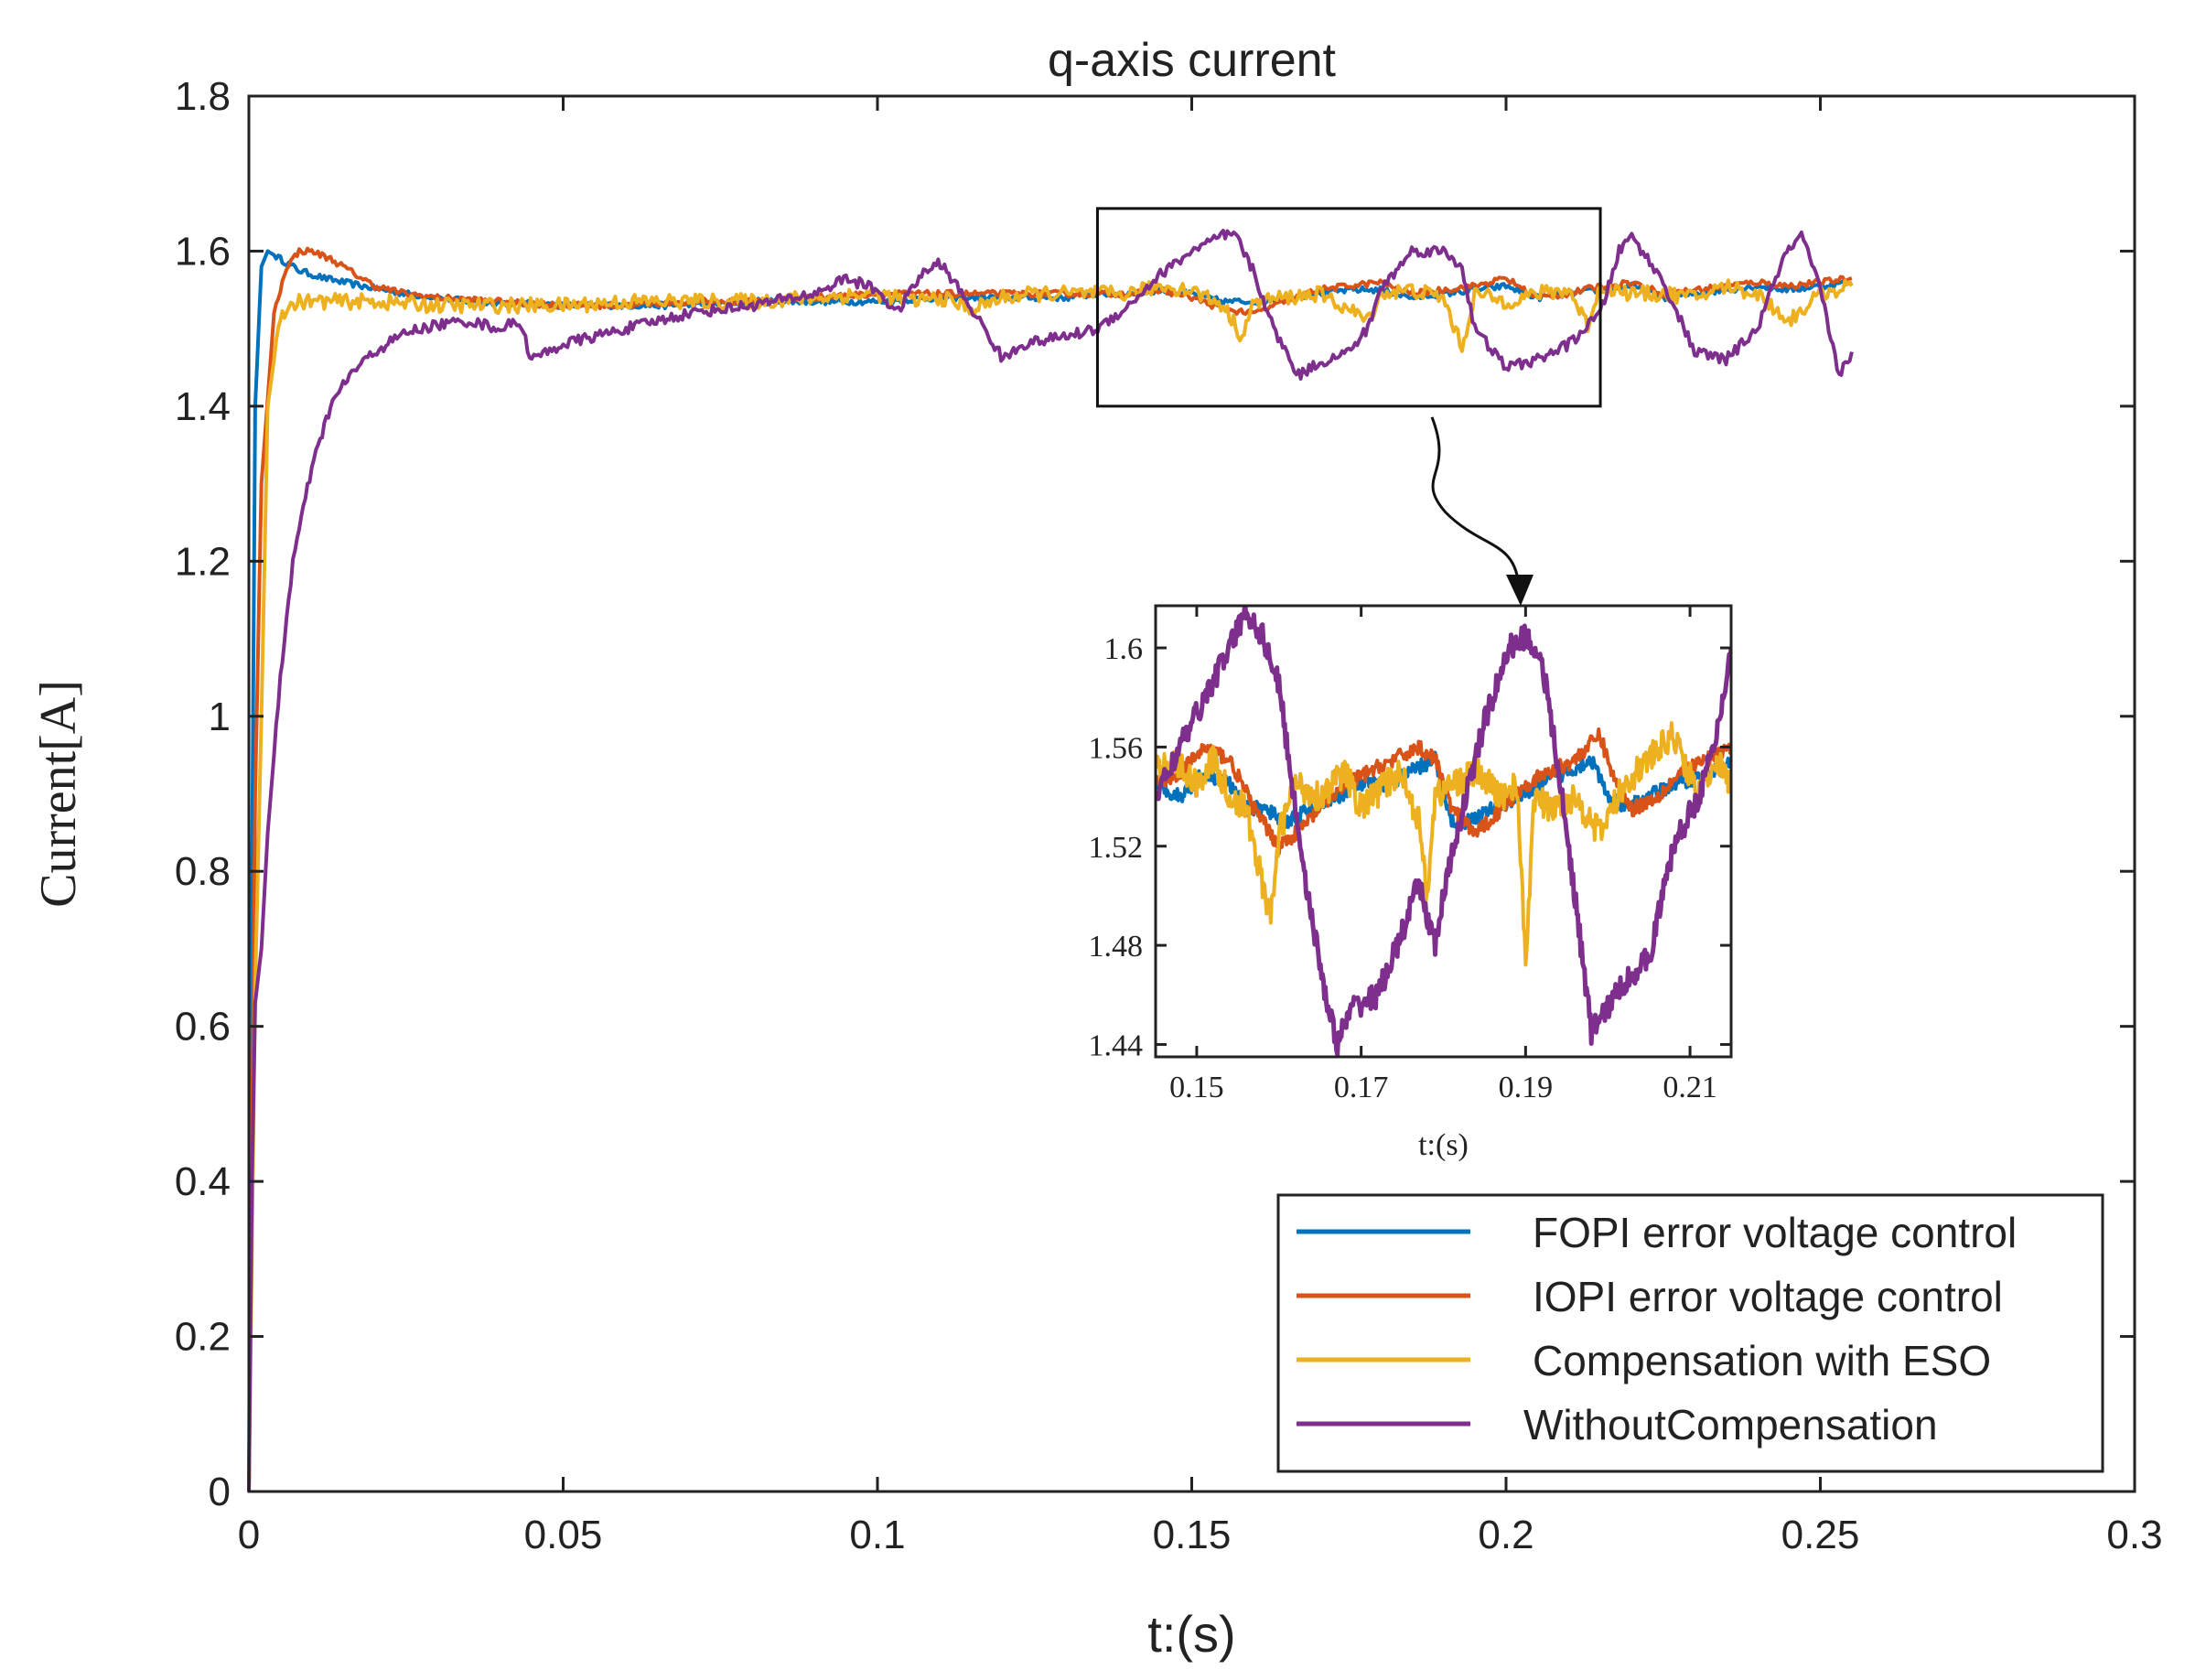  Describe the element at coordinates (1191, 1634) in the screenshot. I see `x-axis-label: t:(s)` at that location.